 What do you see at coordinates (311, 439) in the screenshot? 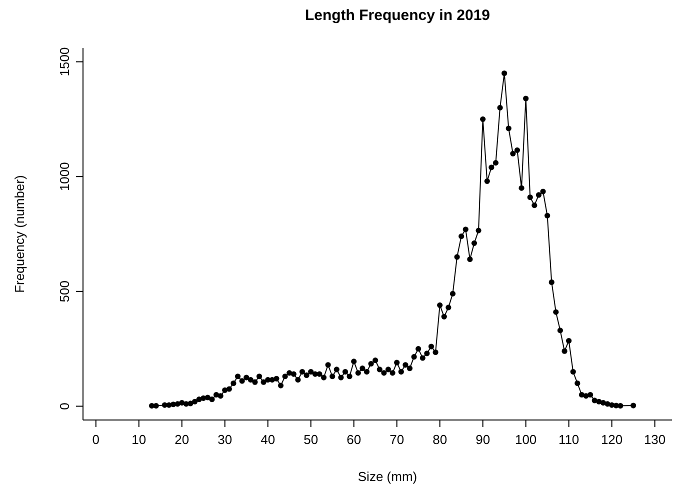
I see `x-tick-label: 50` at bounding box center [311, 439].